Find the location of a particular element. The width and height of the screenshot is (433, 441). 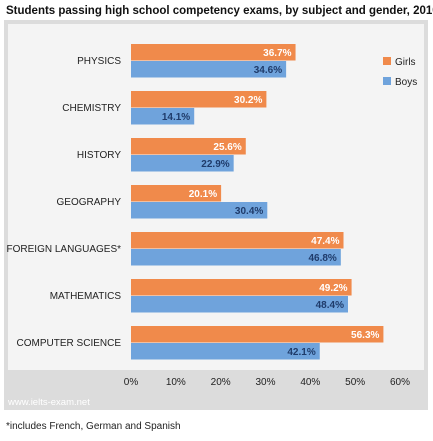

bar-value-label: 56.3% is located at coordinates (365, 335).